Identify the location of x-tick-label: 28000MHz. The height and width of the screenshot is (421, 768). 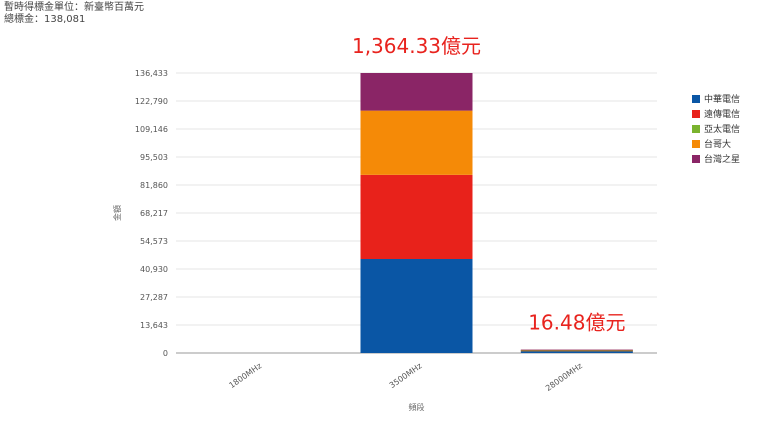
(564, 377).